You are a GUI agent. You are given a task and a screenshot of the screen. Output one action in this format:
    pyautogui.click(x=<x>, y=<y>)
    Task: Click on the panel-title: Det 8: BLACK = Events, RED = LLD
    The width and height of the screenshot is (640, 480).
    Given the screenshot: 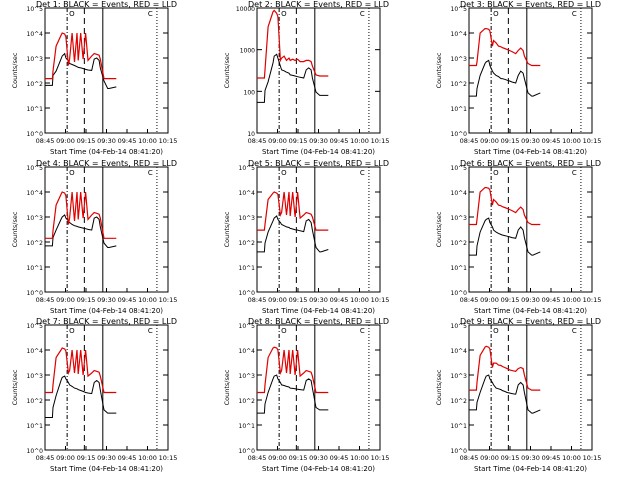 What is the action you would take?
    pyautogui.click(x=318, y=321)
    